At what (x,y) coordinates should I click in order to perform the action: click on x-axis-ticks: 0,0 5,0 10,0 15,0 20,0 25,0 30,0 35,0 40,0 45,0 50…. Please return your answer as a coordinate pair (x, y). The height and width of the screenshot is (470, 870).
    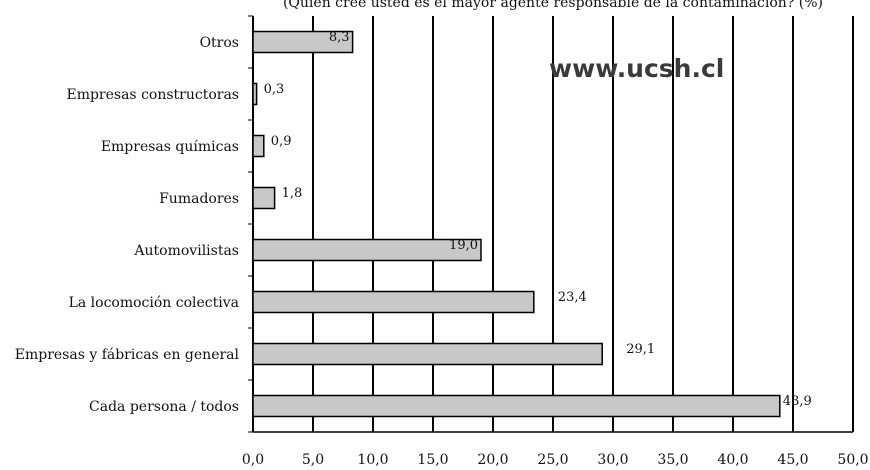
    Looking at the image, I should click on (555, 460).